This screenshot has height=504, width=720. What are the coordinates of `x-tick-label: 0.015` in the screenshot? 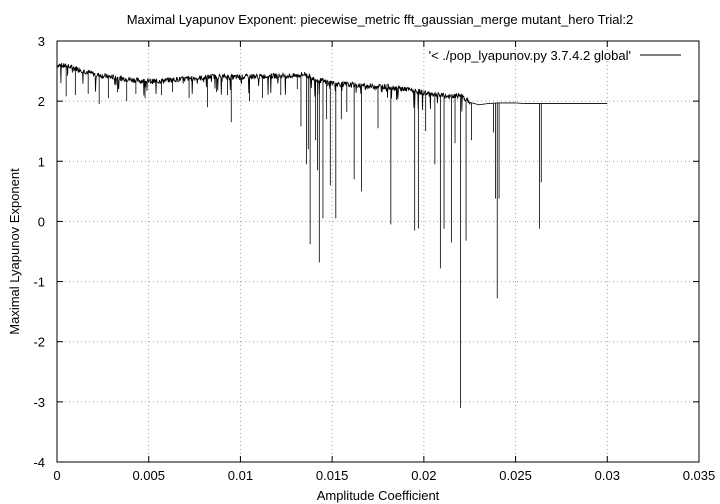 It's located at (332, 475).